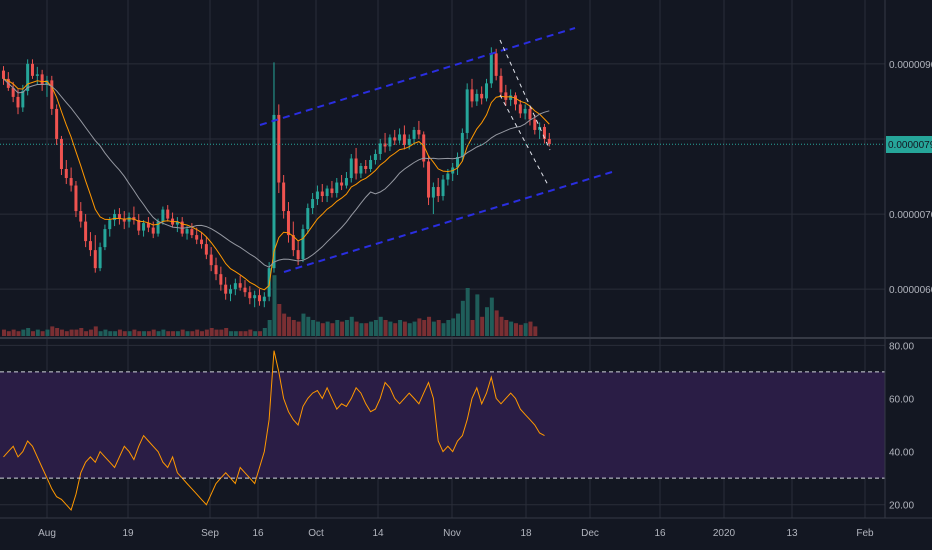  What do you see at coordinates (452, 533) in the screenshot?
I see `time-tick-label: Nov` at bounding box center [452, 533].